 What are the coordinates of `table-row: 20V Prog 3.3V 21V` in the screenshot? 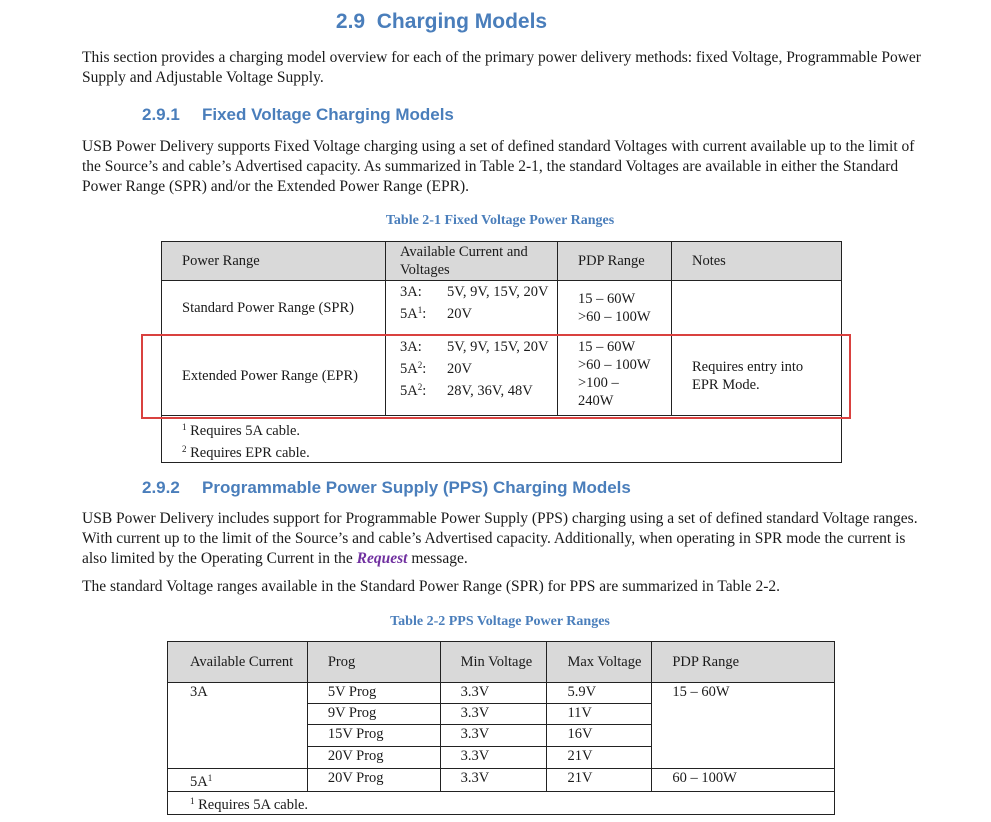 It's located at (501, 757).